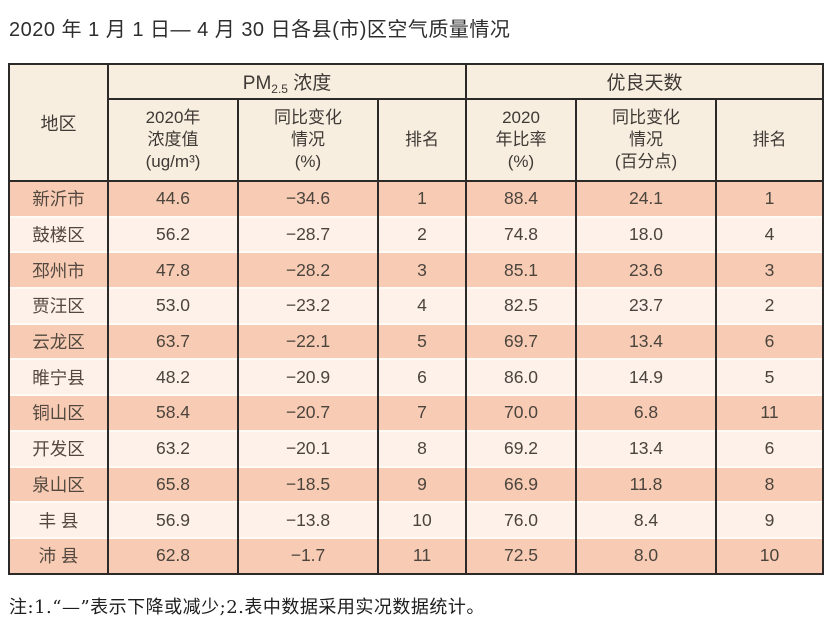 The height and width of the screenshot is (620, 825). I want to click on ratio-cell: 88.4, so click(521, 198).